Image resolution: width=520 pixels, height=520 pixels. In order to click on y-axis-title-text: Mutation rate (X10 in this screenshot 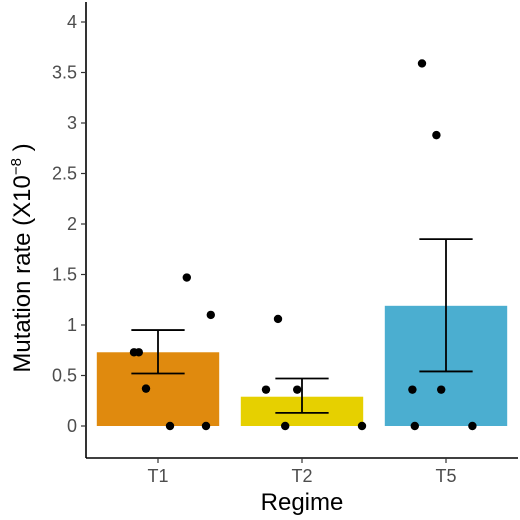, I will do `click(22, 273)`.